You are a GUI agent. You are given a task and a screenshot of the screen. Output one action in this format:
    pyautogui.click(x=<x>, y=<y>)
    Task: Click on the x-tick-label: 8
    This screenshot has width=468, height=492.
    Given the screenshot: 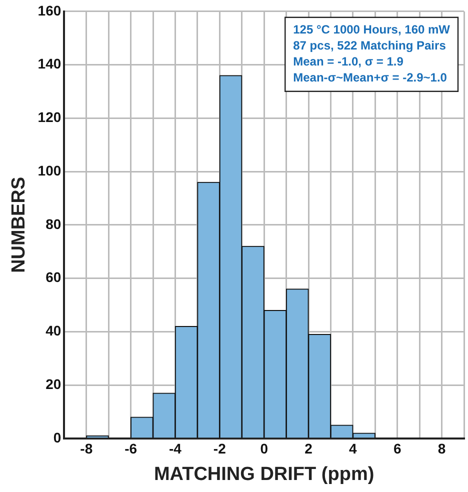 What is the action you would take?
    pyautogui.click(x=442, y=448)
    